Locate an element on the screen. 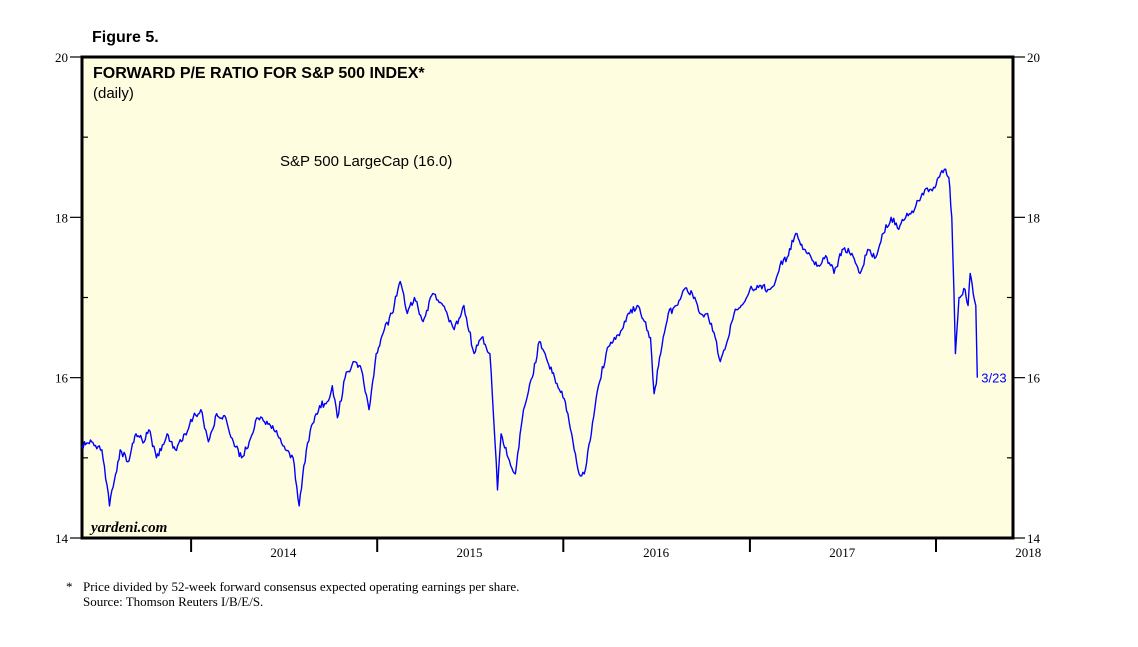 The width and height of the screenshot is (1138, 647). chart-subtitle: (daily) is located at coordinates (113, 93).